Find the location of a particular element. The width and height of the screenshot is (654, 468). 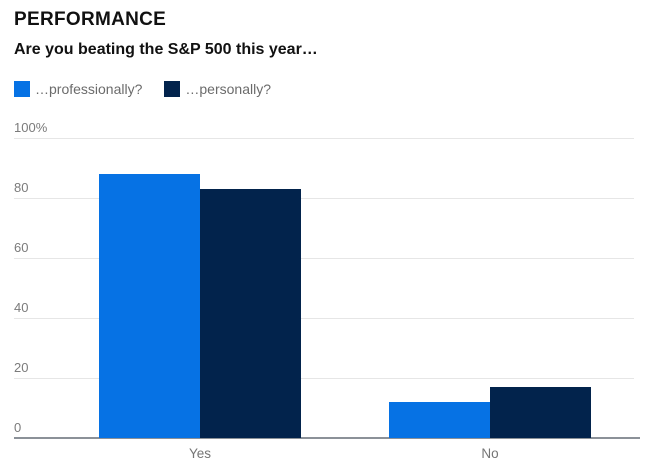

x-category-label: Yes is located at coordinates (200, 453).